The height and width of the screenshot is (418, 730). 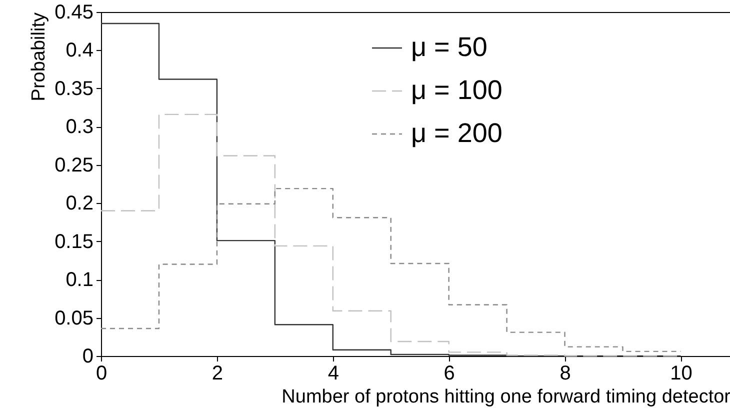 I want to click on y-axis-title: Probability, so click(x=39, y=57).